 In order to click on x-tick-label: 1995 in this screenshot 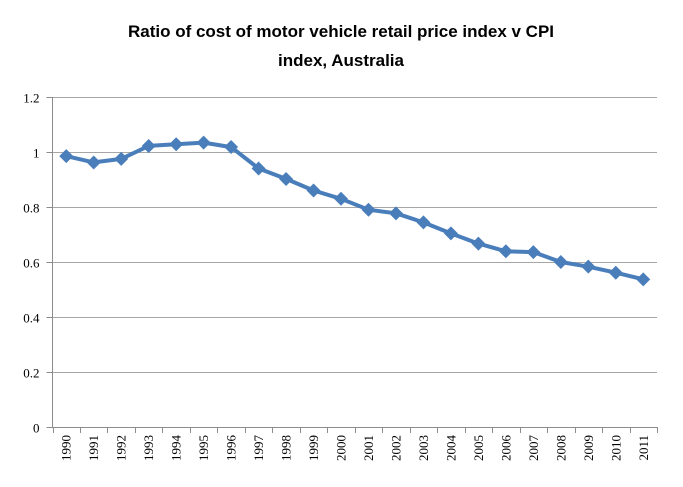, I will do `click(203, 448)`.